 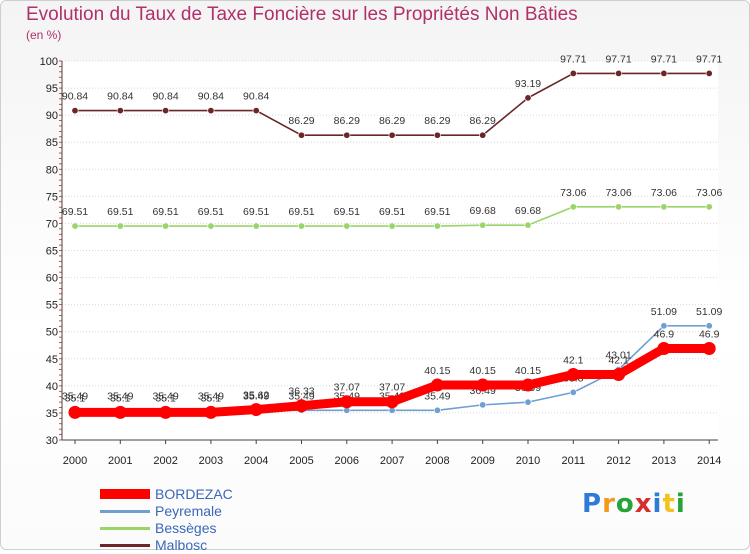 I want to click on y-tick-label: 65, so click(x=52, y=252).